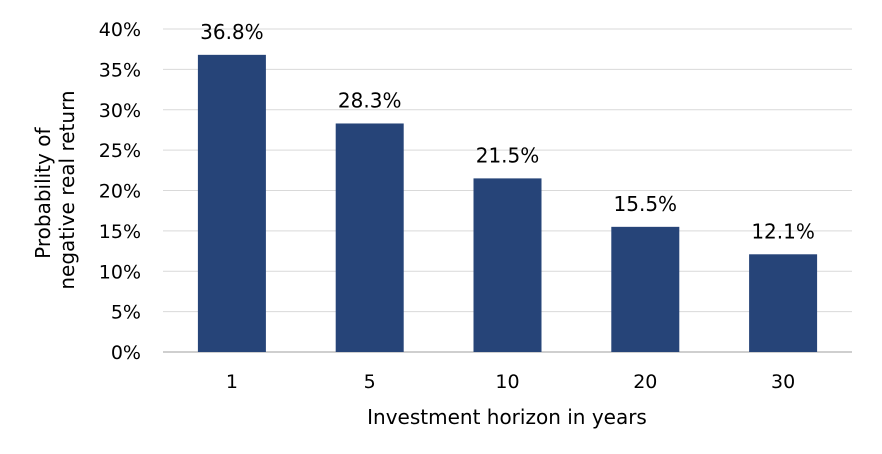 This screenshot has height=454, width=882. Describe the element at coordinates (783, 382) in the screenshot. I see `x-tick-label-30: 30` at that location.